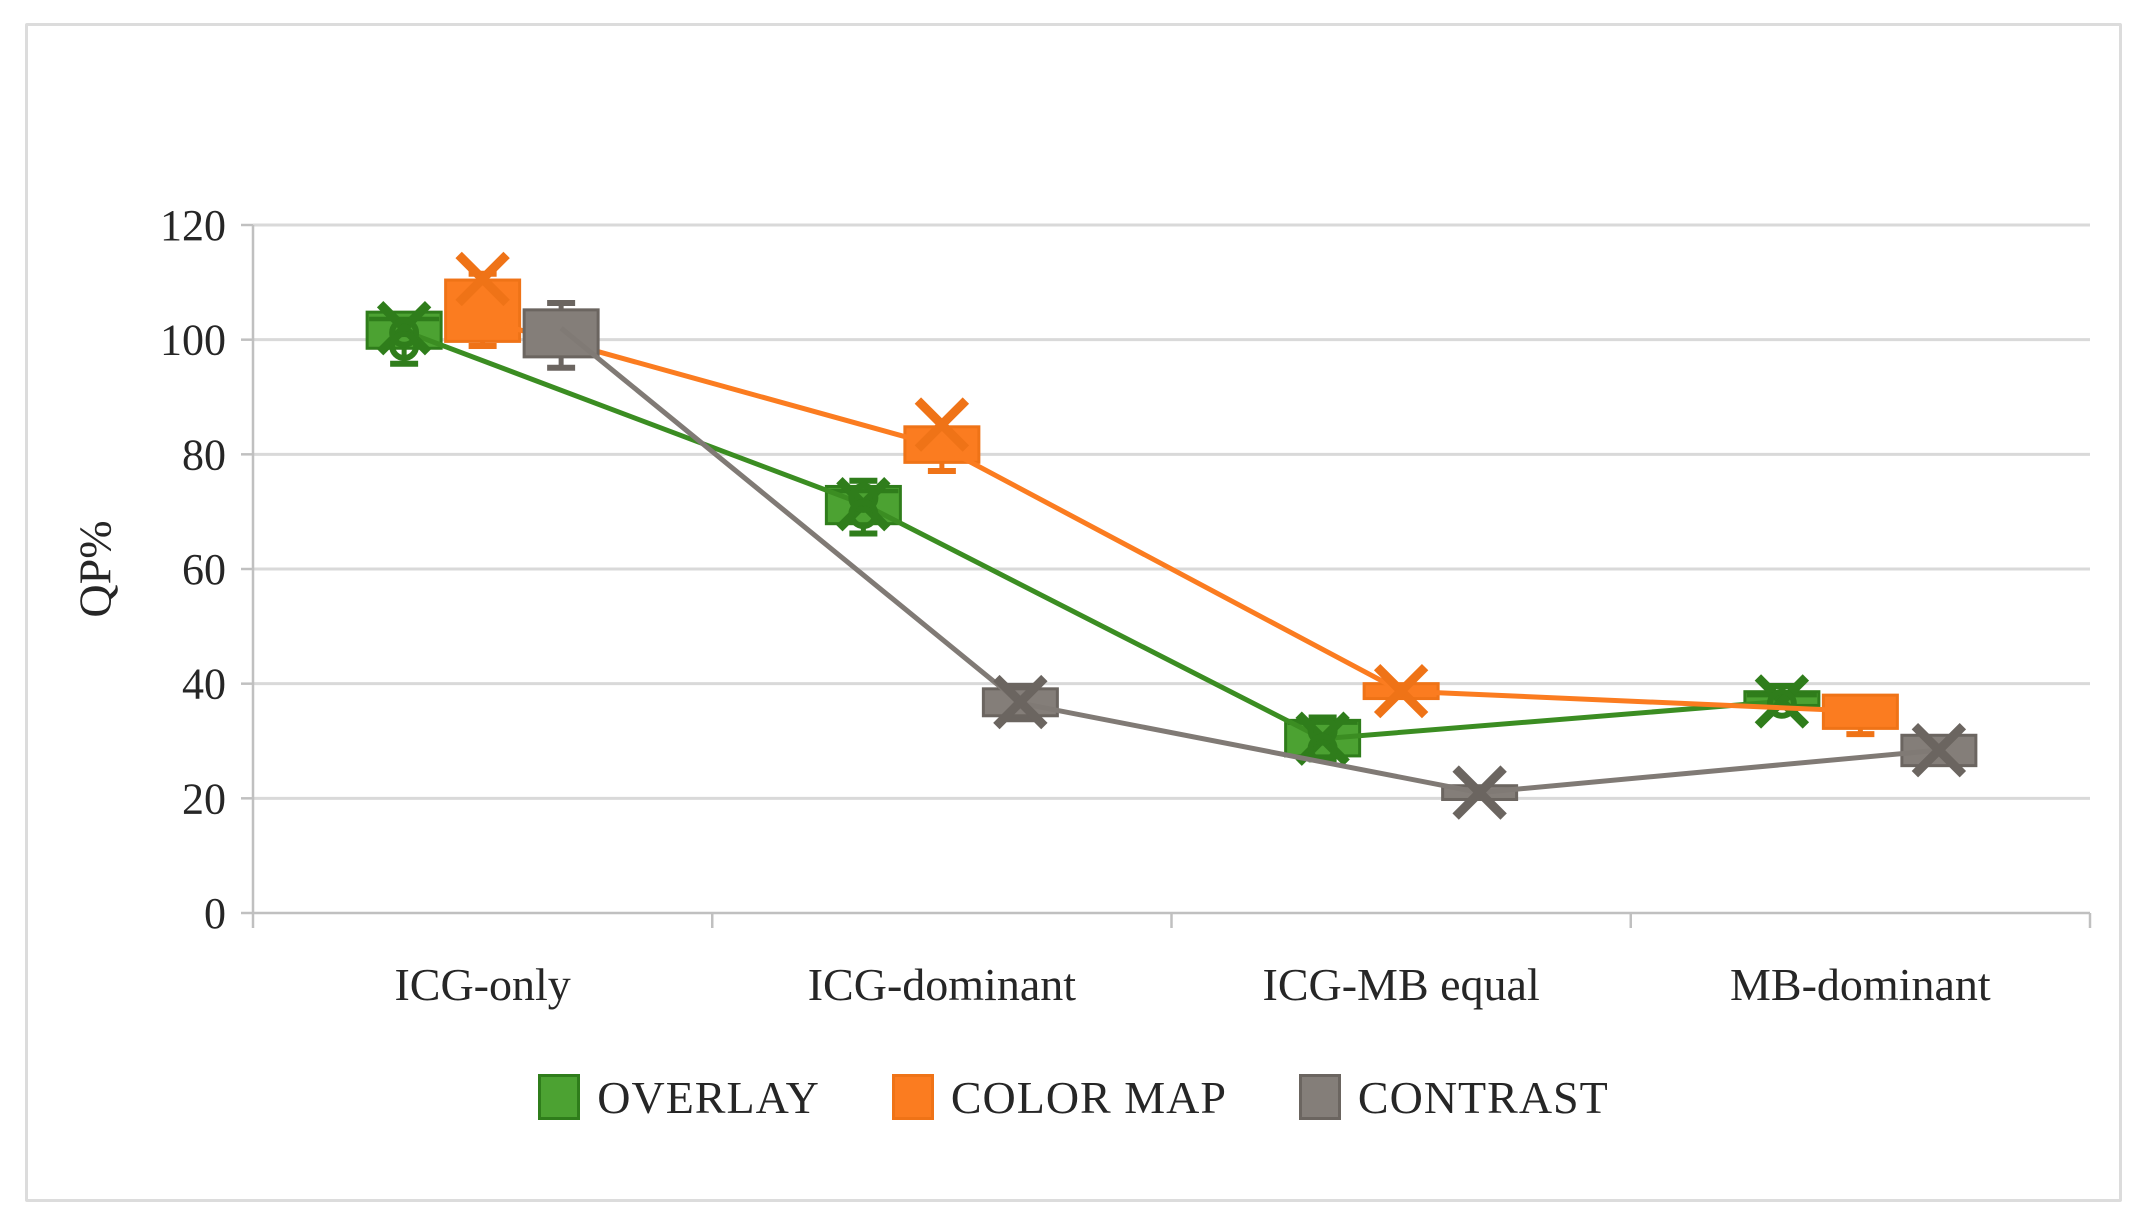  What do you see at coordinates (204, 569) in the screenshot?
I see `y-tick-label: 60` at bounding box center [204, 569].